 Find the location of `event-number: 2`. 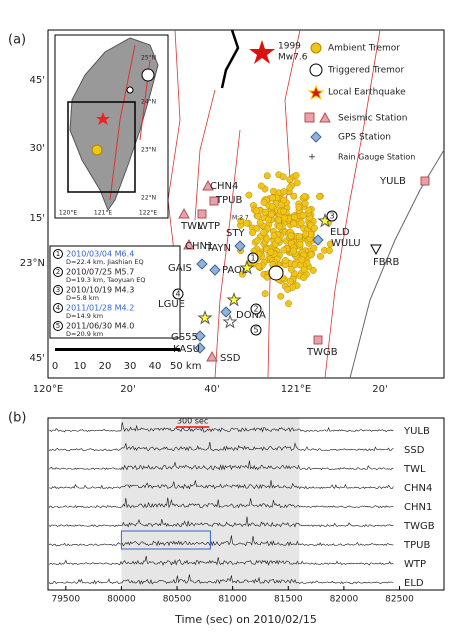

event-number: 2 is located at coordinates (255, 309).